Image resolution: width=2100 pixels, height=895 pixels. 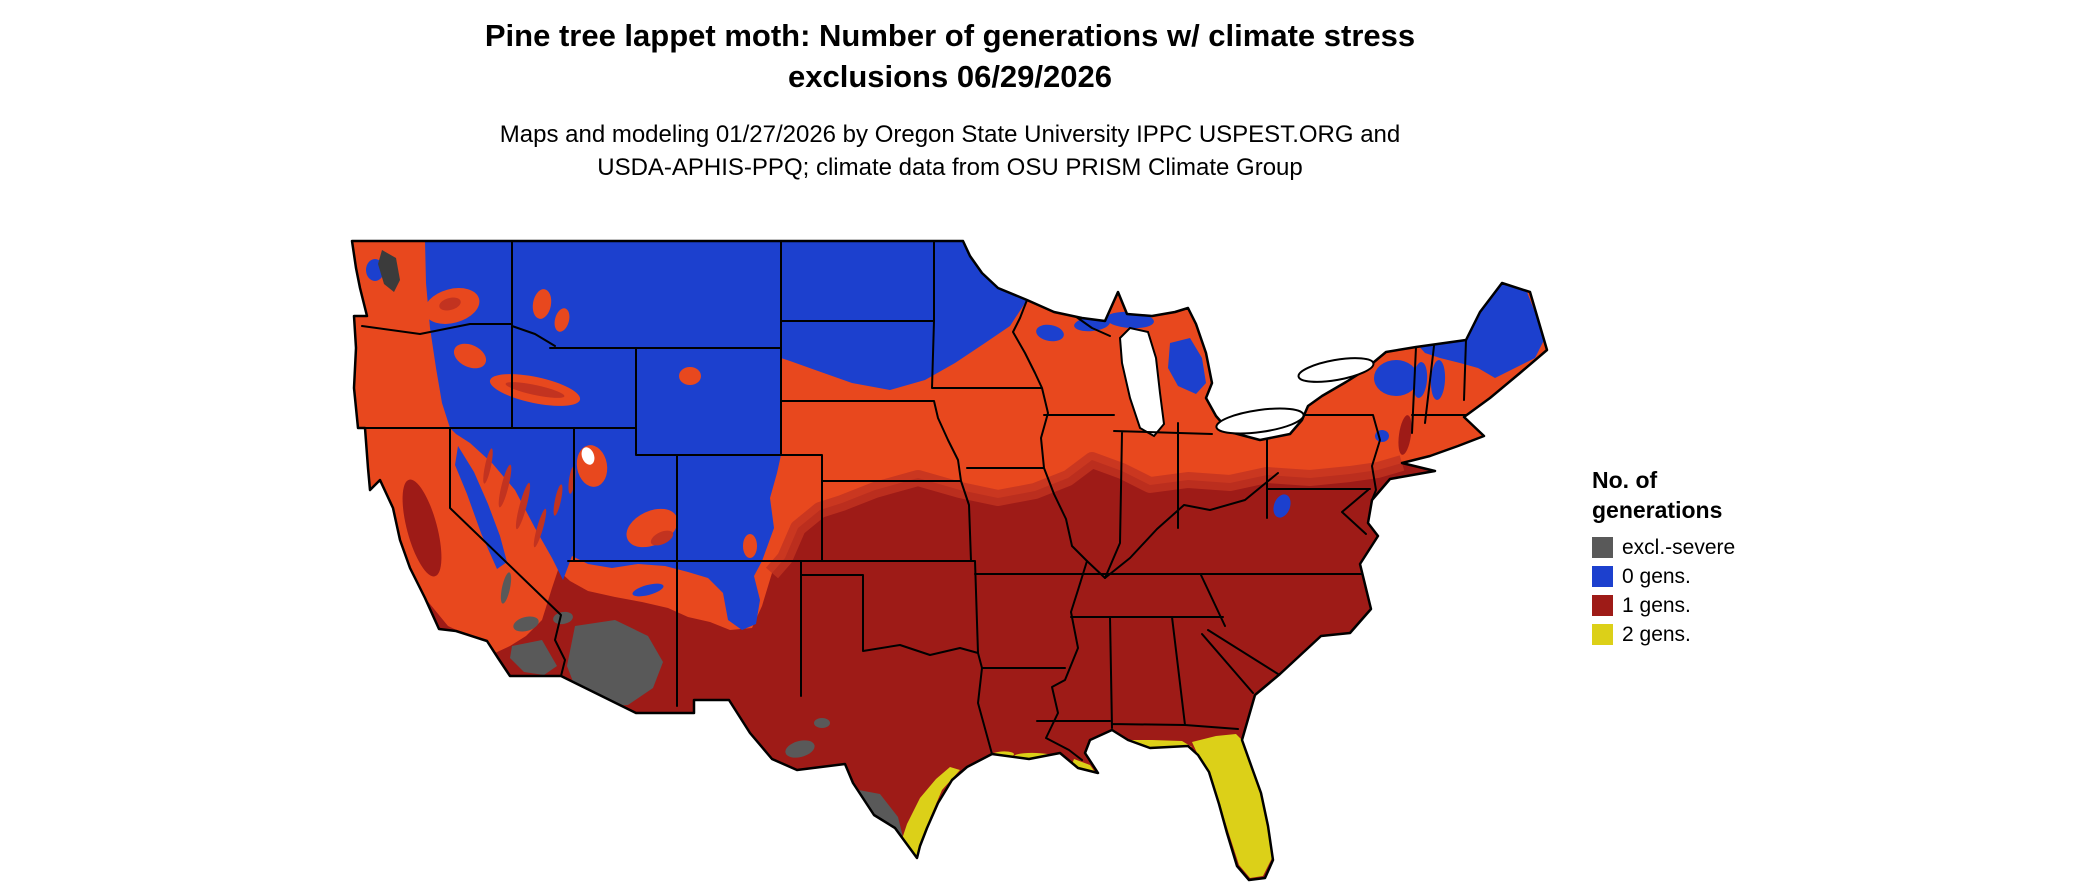 I want to click on lake-erie, so click(x=1260, y=421).